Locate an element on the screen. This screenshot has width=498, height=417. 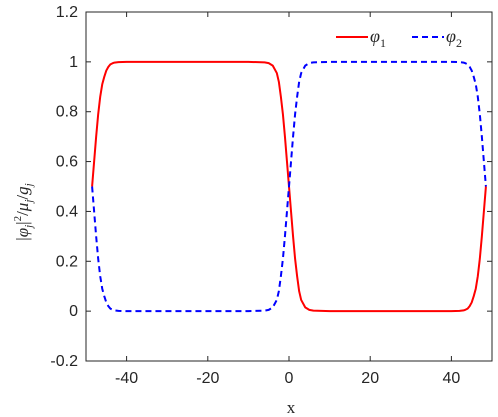
legend-label-phi2: φ2 is located at coordinates (454, 38).